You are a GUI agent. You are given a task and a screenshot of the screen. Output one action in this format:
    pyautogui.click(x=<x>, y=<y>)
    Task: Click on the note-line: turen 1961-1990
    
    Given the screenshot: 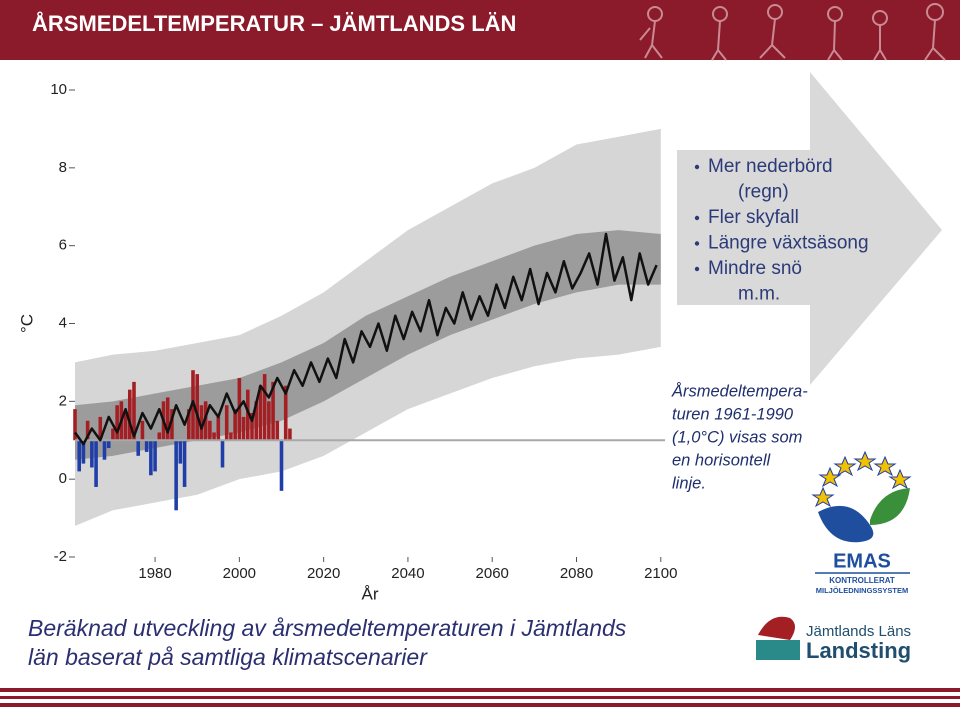 What is the action you would take?
    pyautogui.click(x=733, y=414)
    